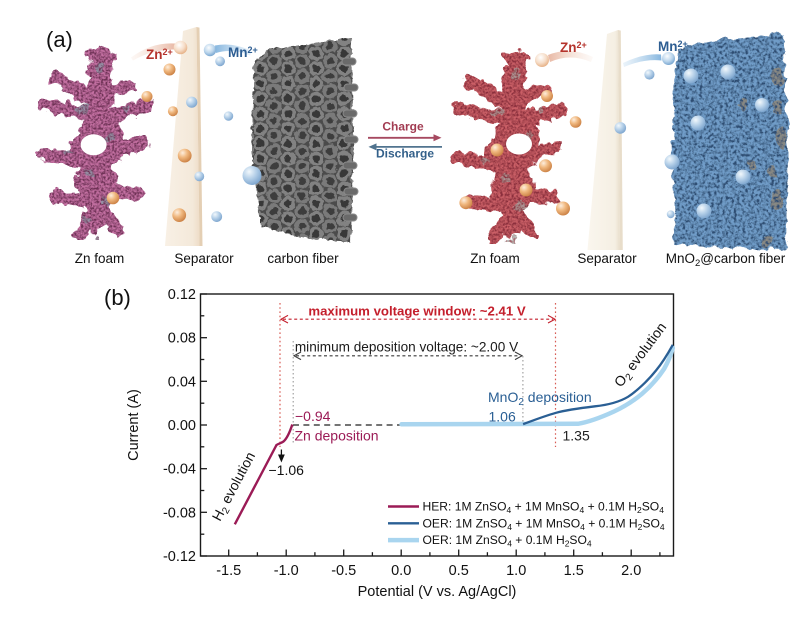  Describe the element at coordinates (540, 398) in the screenshot. I see `svg-text: MnO2 deposition` at that location.